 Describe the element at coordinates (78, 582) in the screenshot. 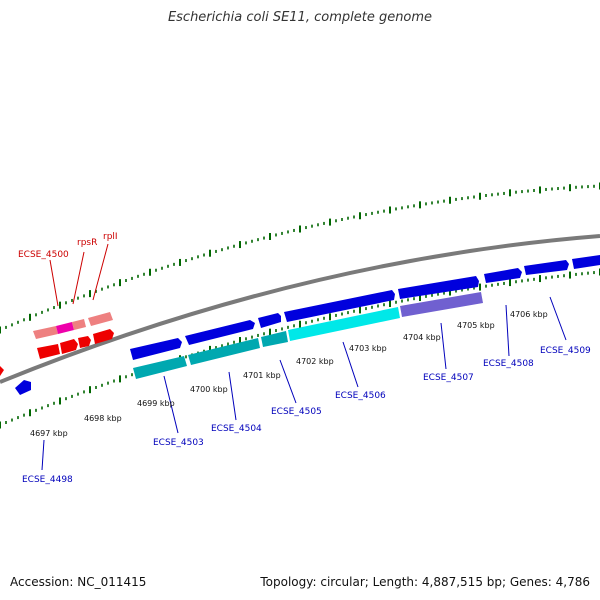

I see `accession-text: Accession: NC_011415` at that location.